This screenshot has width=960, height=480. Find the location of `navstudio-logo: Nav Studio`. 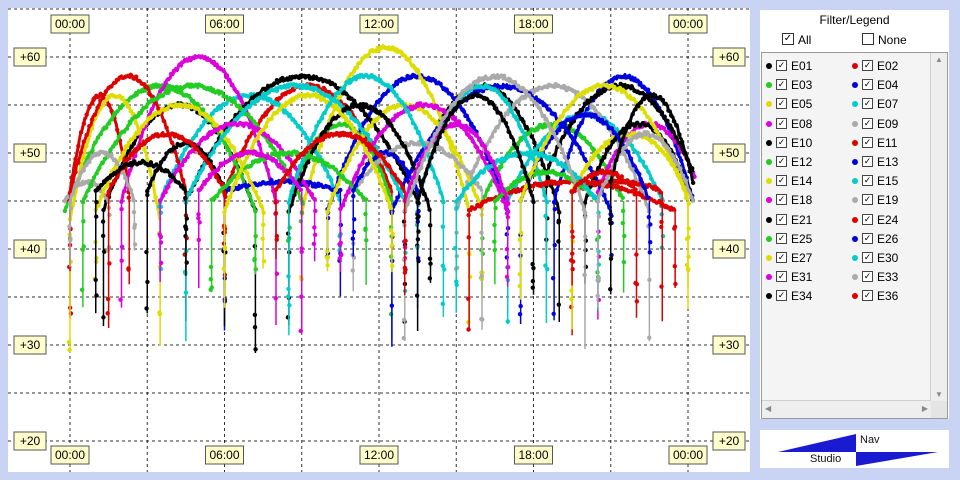

navstudio-logo: Nav Studio is located at coordinates (854, 449).